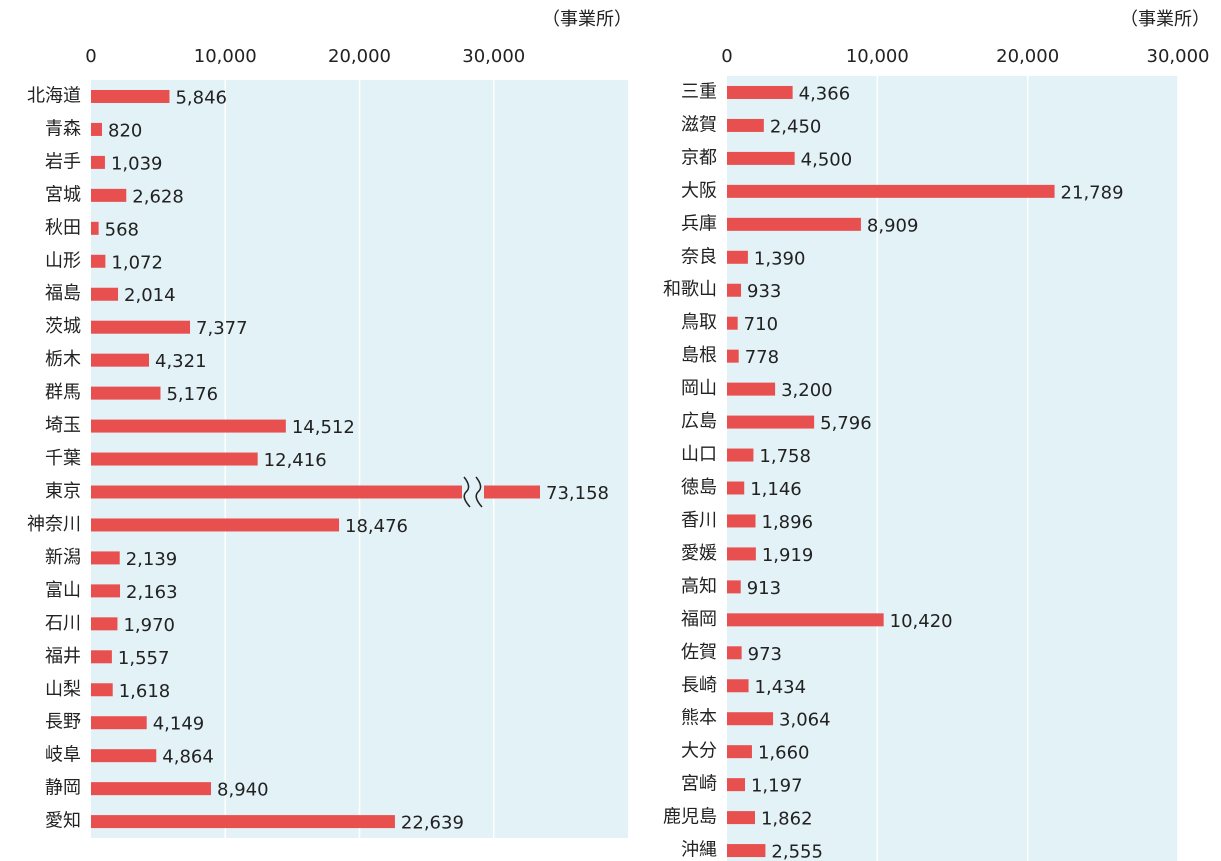 The height and width of the screenshot is (861, 1221). I want to click on value-label: 778, so click(762, 357).